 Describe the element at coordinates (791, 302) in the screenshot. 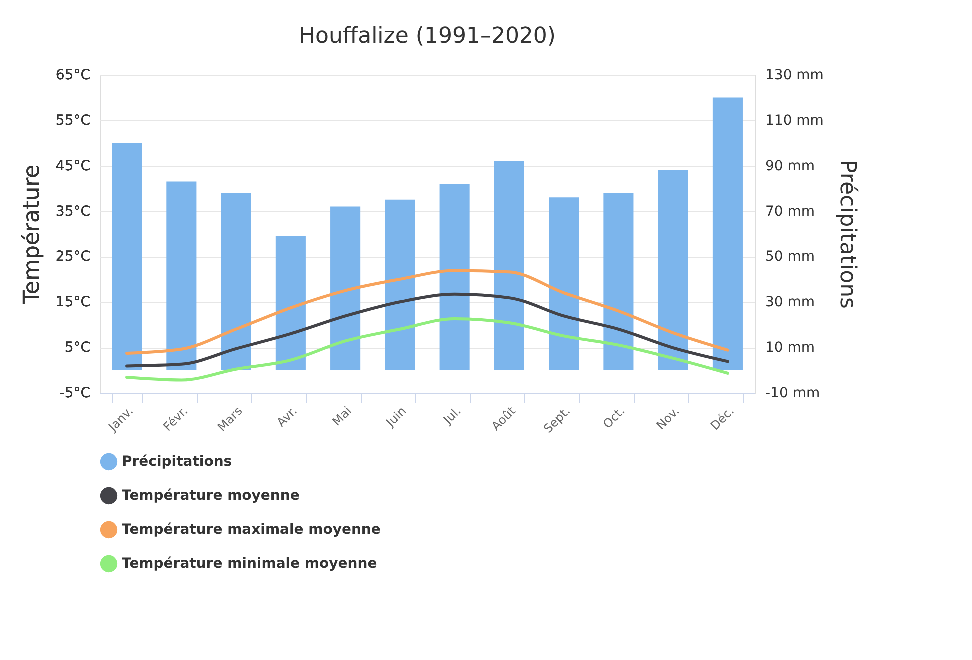

I see `y2-tick-label: 30 mm` at that location.